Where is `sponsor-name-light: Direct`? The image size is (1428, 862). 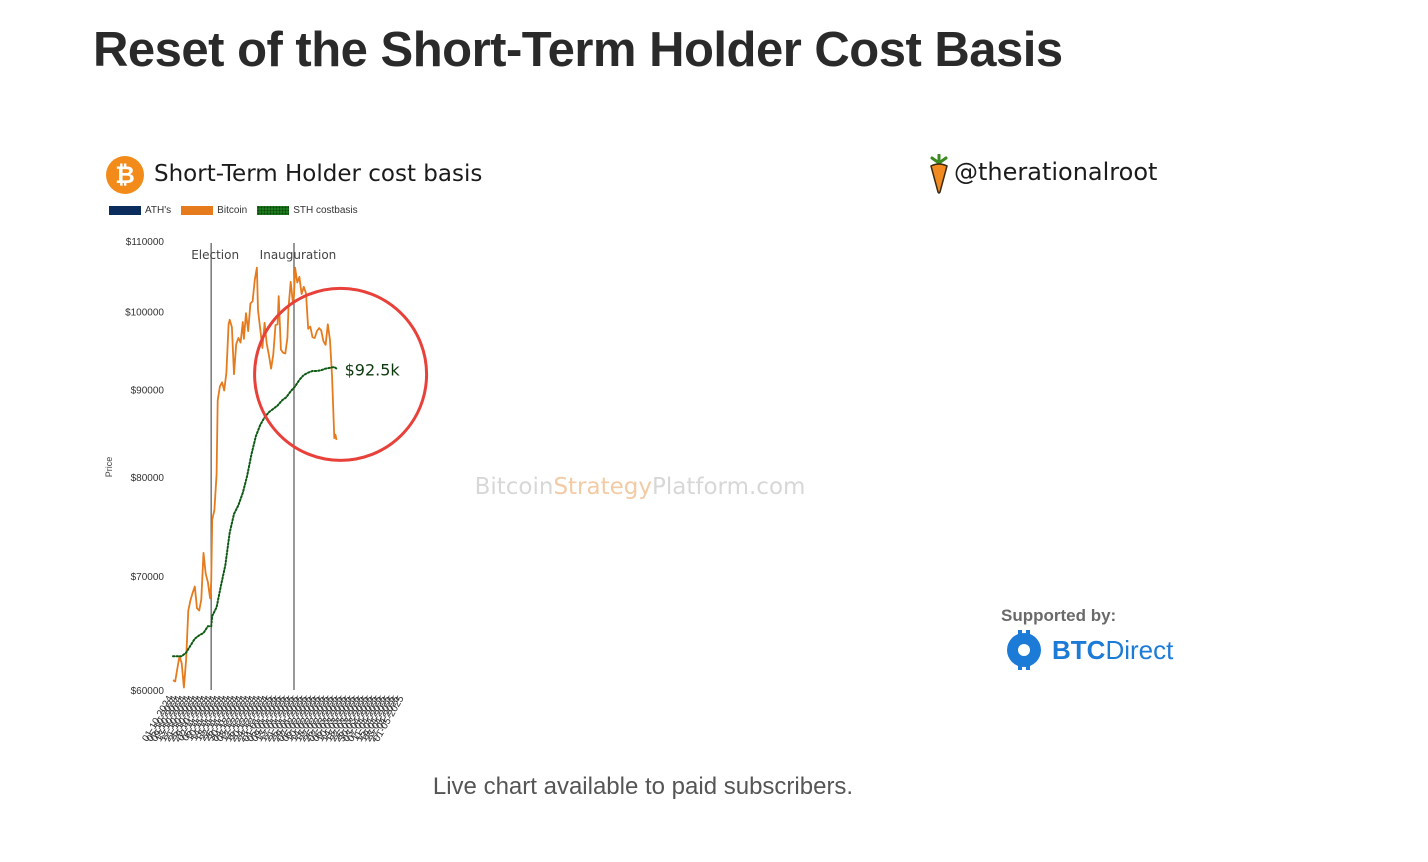 sponsor-name-light: Direct is located at coordinates (1139, 649).